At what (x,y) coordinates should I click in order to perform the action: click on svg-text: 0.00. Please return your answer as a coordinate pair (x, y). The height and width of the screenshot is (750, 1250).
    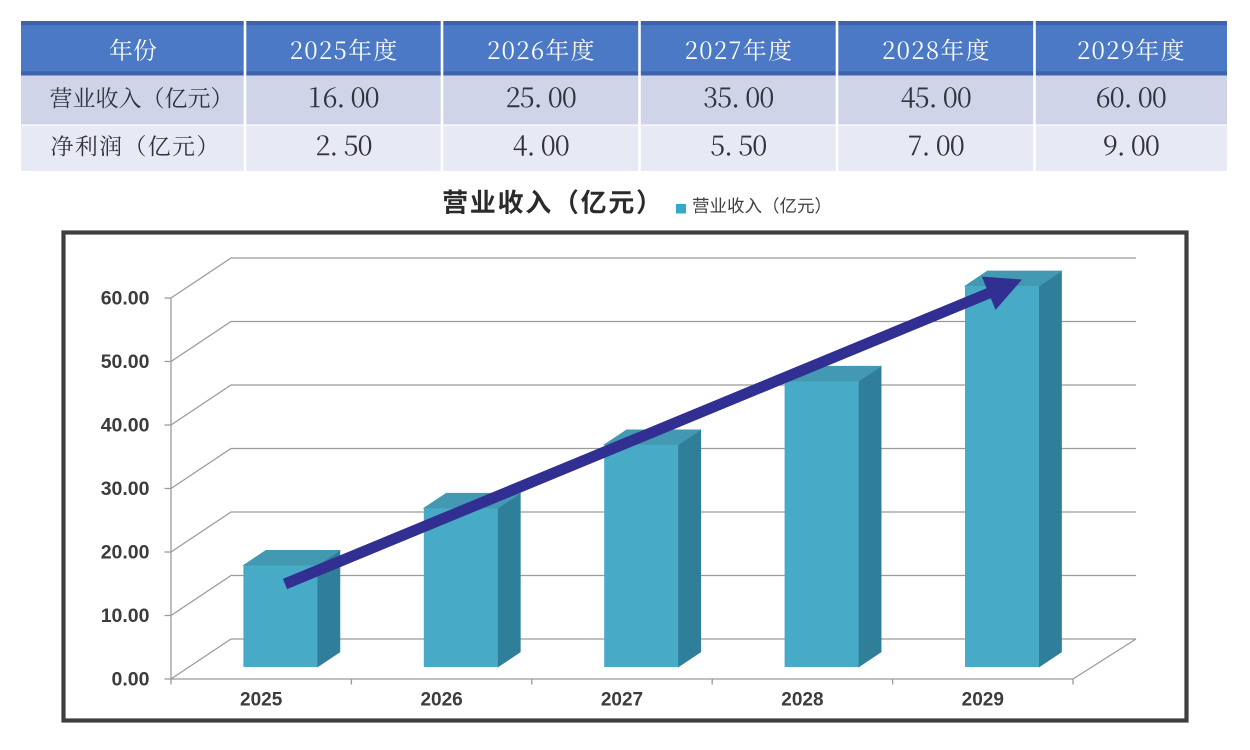
    Looking at the image, I should click on (131, 679).